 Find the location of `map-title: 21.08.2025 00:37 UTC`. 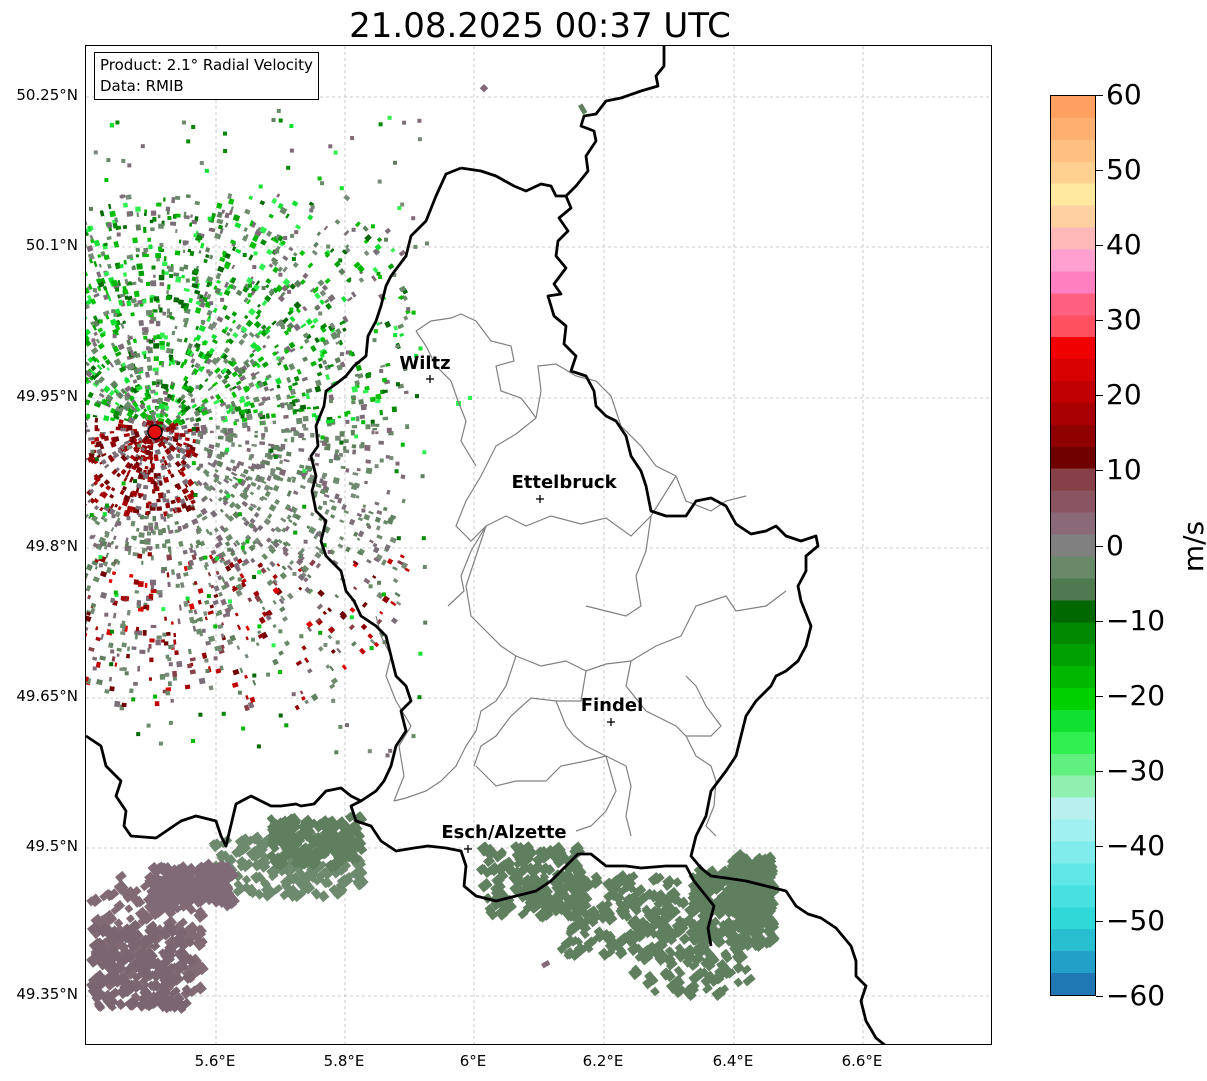

map-title: 21.08.2025 00:37 UTC is located at coordinates (540, 26).